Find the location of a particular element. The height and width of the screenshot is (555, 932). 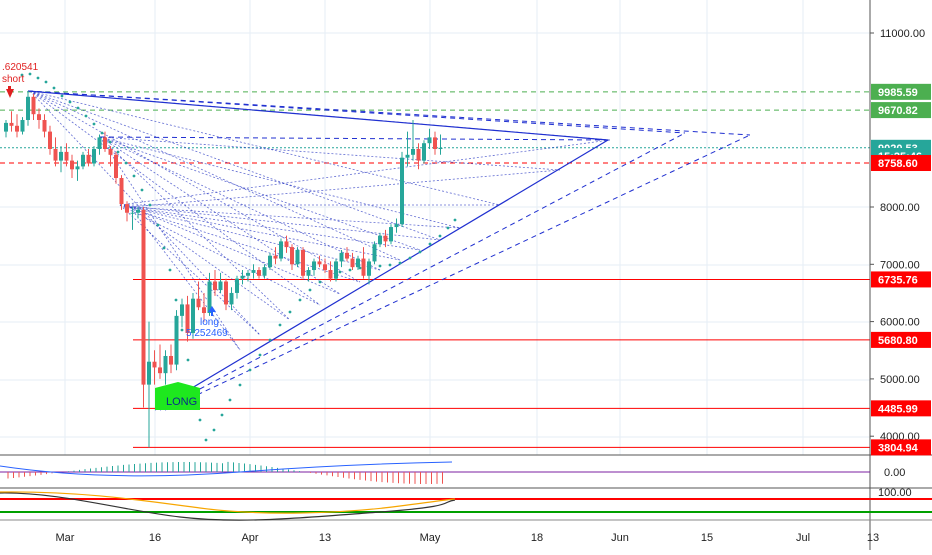

price-tag-label: 5680.80 is located at coordinates (898, 341).